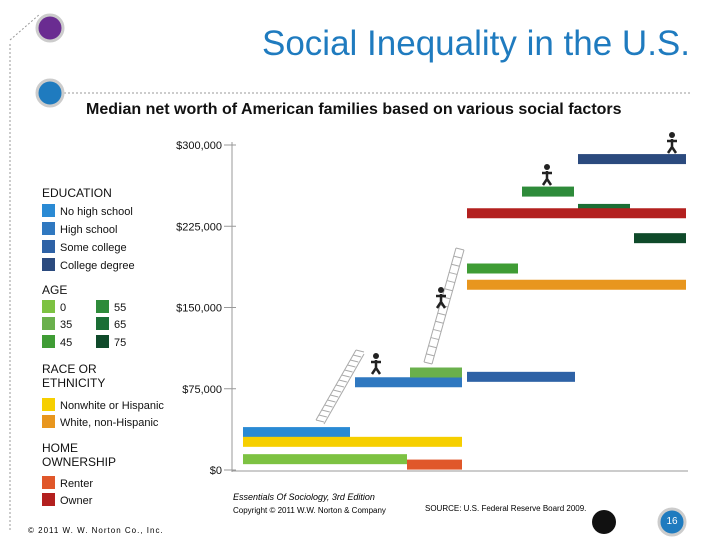 This screenshot has width=720, height=540. What do you see at coordinates (390, 336) in the screenshot?
I see `ladders` at bounding box center [390, 336].